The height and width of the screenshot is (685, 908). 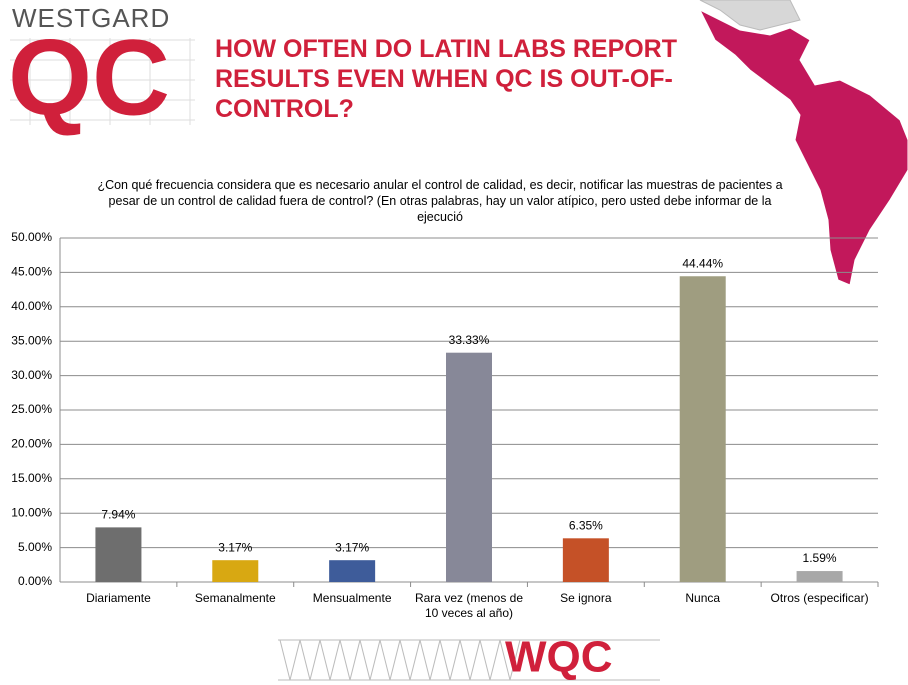 What do you see at coordinates (35, 547) in the screenshot?
I see `y-tick-label: 5.00%` at bounding box center [35, 547].